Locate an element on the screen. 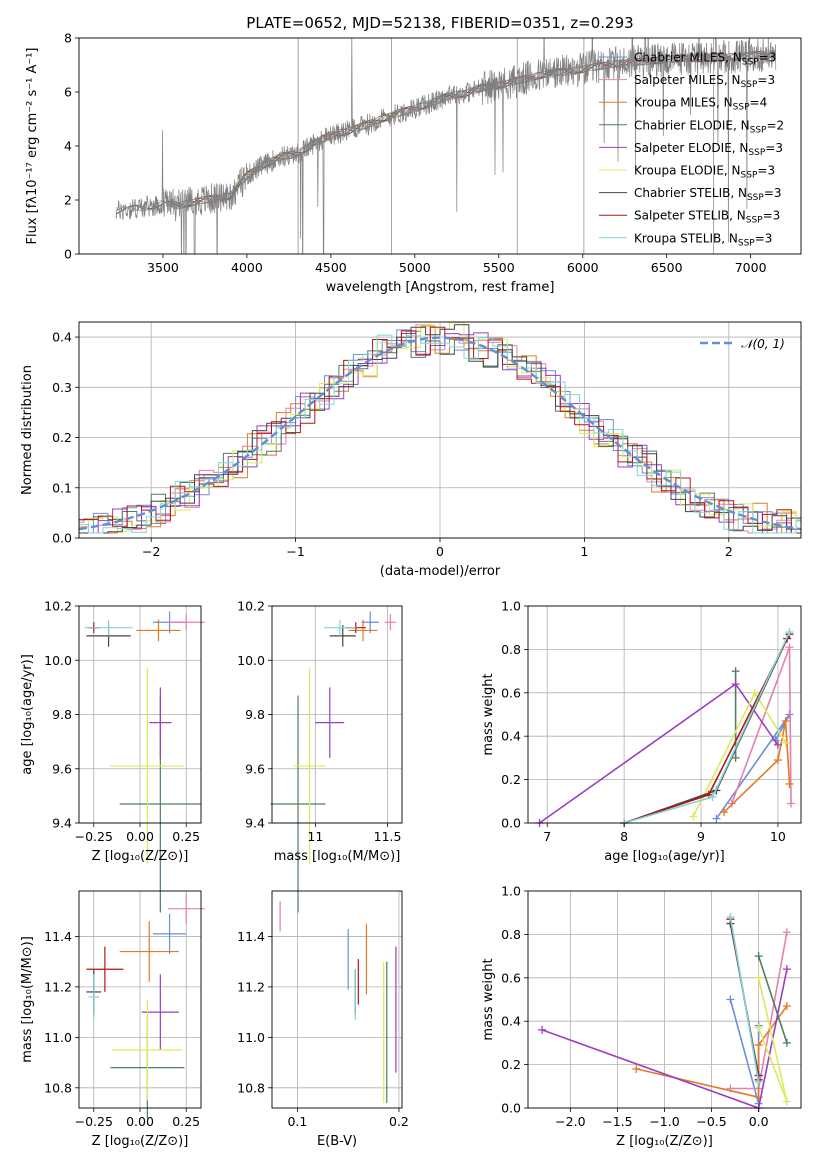  plot-area-age_vs_mass is located at coordinates (336, 759).